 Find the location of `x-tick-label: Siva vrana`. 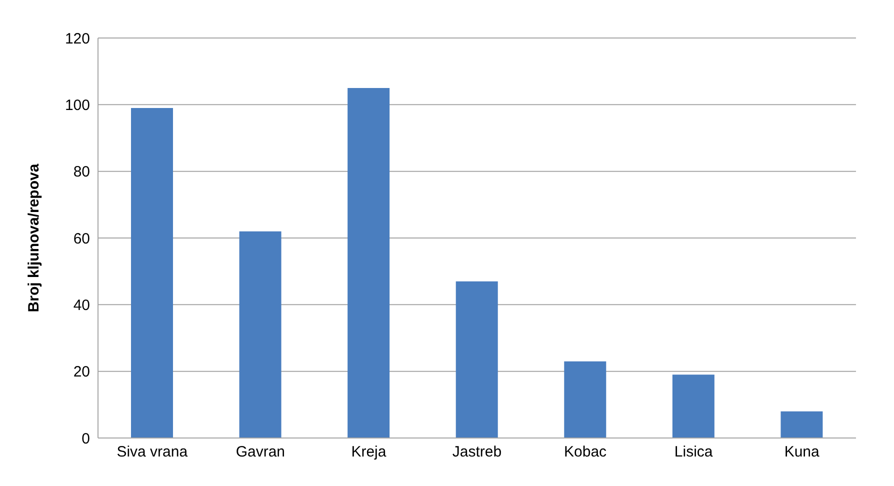

x-tick-label: Siva vrana is located at coordinates (152, 452).